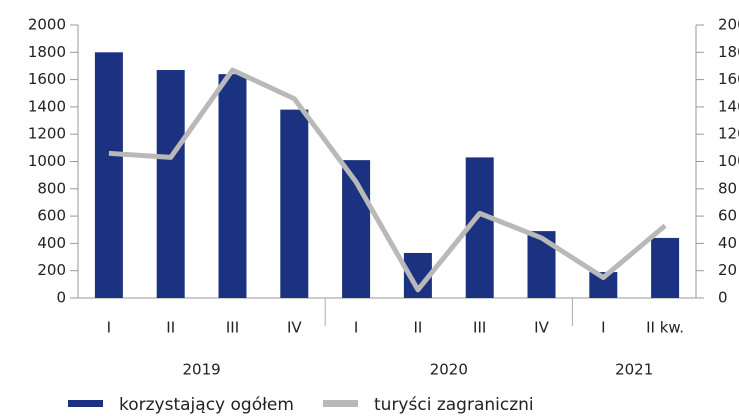 The width and height of the screenshot is (739, 416). What do you see at coordinates (728, 52) in the screenshot?
I see `y2-tick-label: 180` at bounding box center [728, 52].